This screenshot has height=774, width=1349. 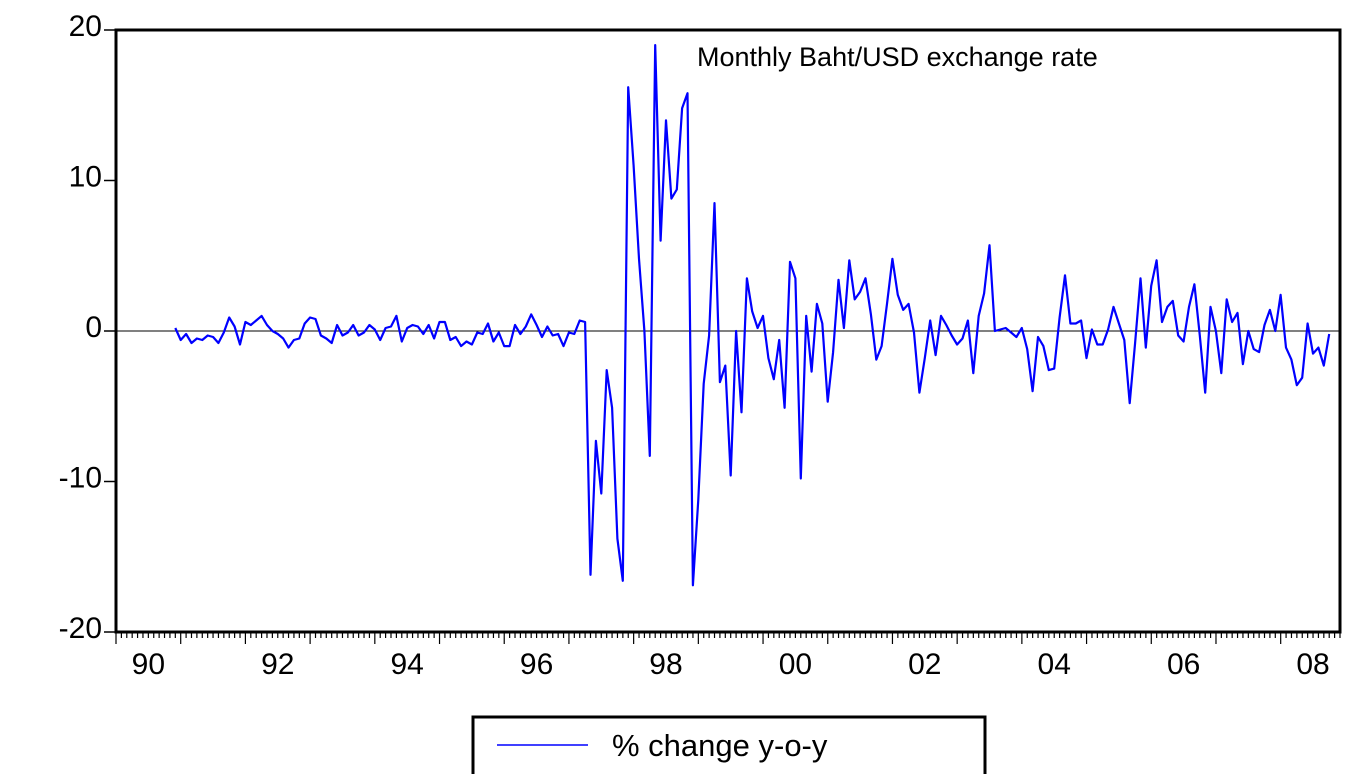 I want to click on x-tick-label: 08, so click(x=1312, y=664).